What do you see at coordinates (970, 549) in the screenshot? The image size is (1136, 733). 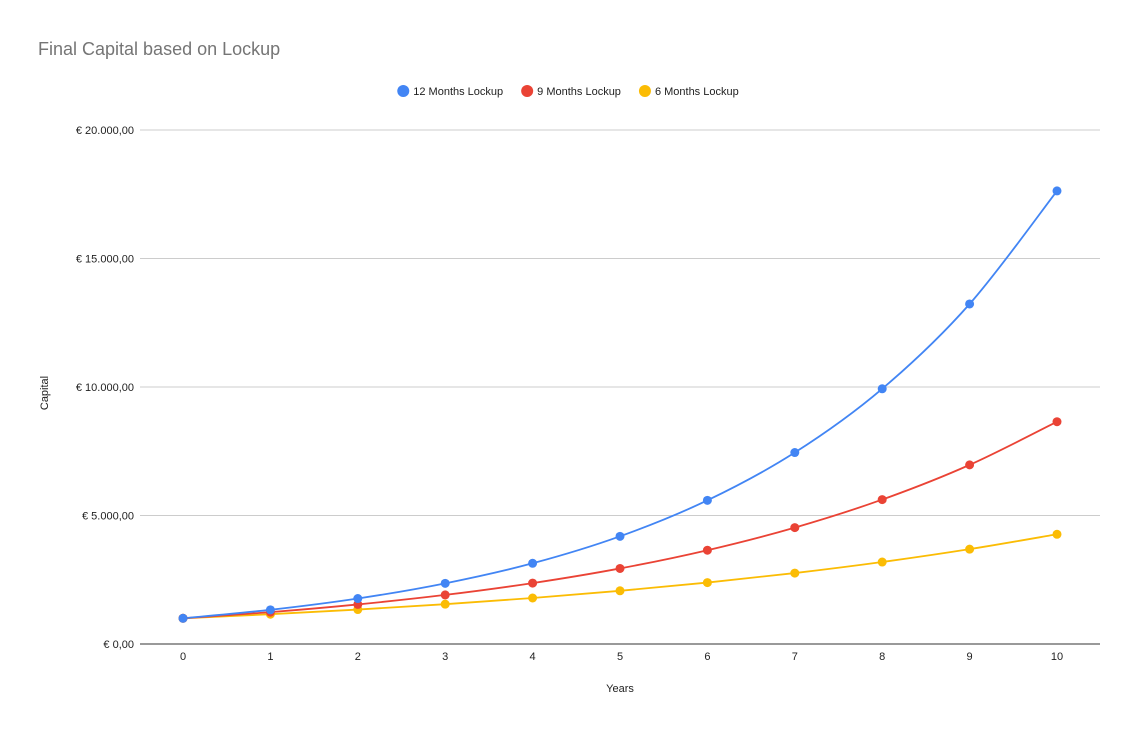 I see `data-point-s2-x9` at bounding box center [970, 549].